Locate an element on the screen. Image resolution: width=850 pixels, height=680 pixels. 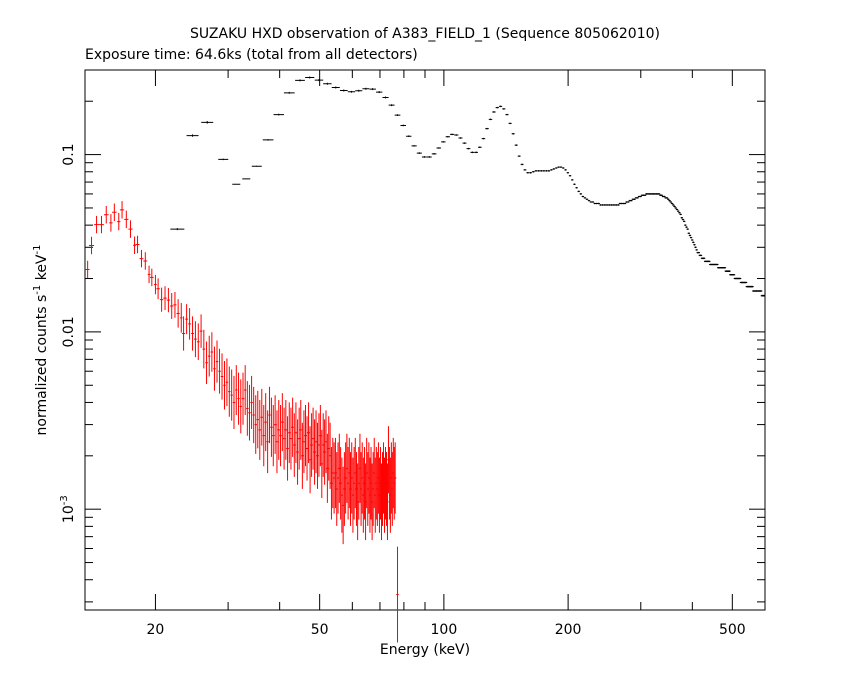
y-tick-label: 0.1 is located at coordinates (69, 154).